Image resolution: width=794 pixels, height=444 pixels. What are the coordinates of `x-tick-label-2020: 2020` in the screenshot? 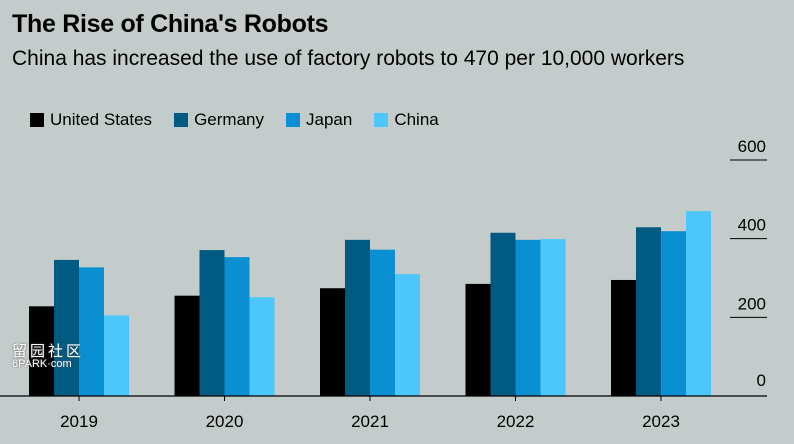 It's located at (225, 421).